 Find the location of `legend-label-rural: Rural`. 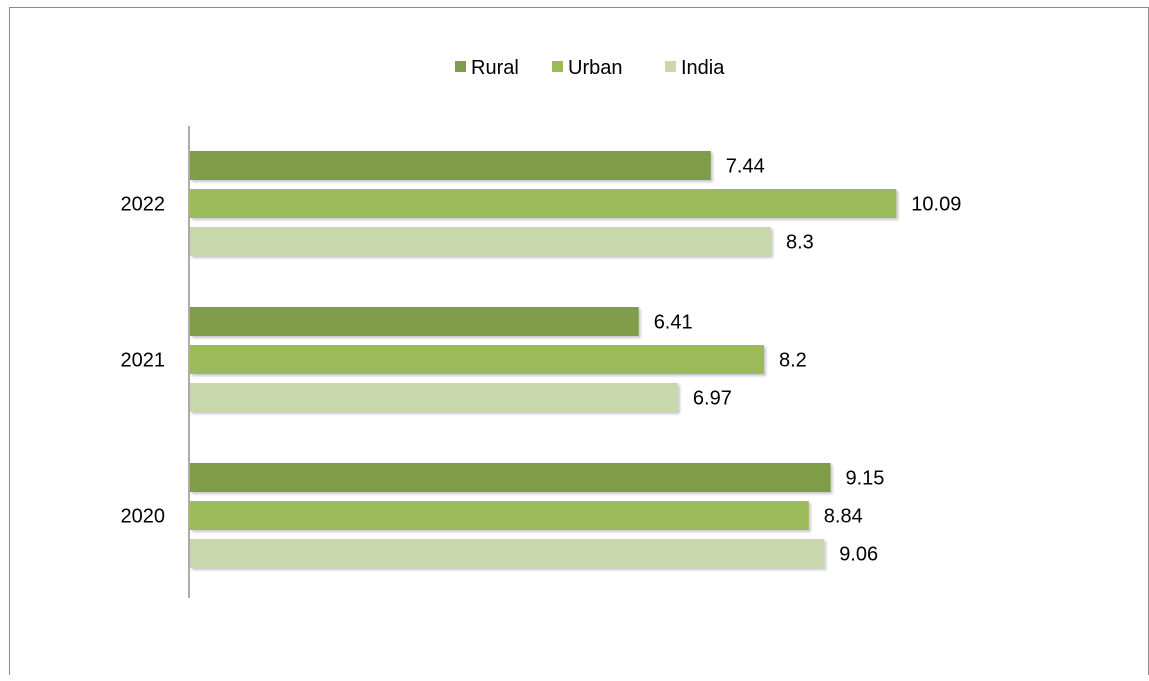

legend-label-rural: Rural is located at coordinates (495, 68).